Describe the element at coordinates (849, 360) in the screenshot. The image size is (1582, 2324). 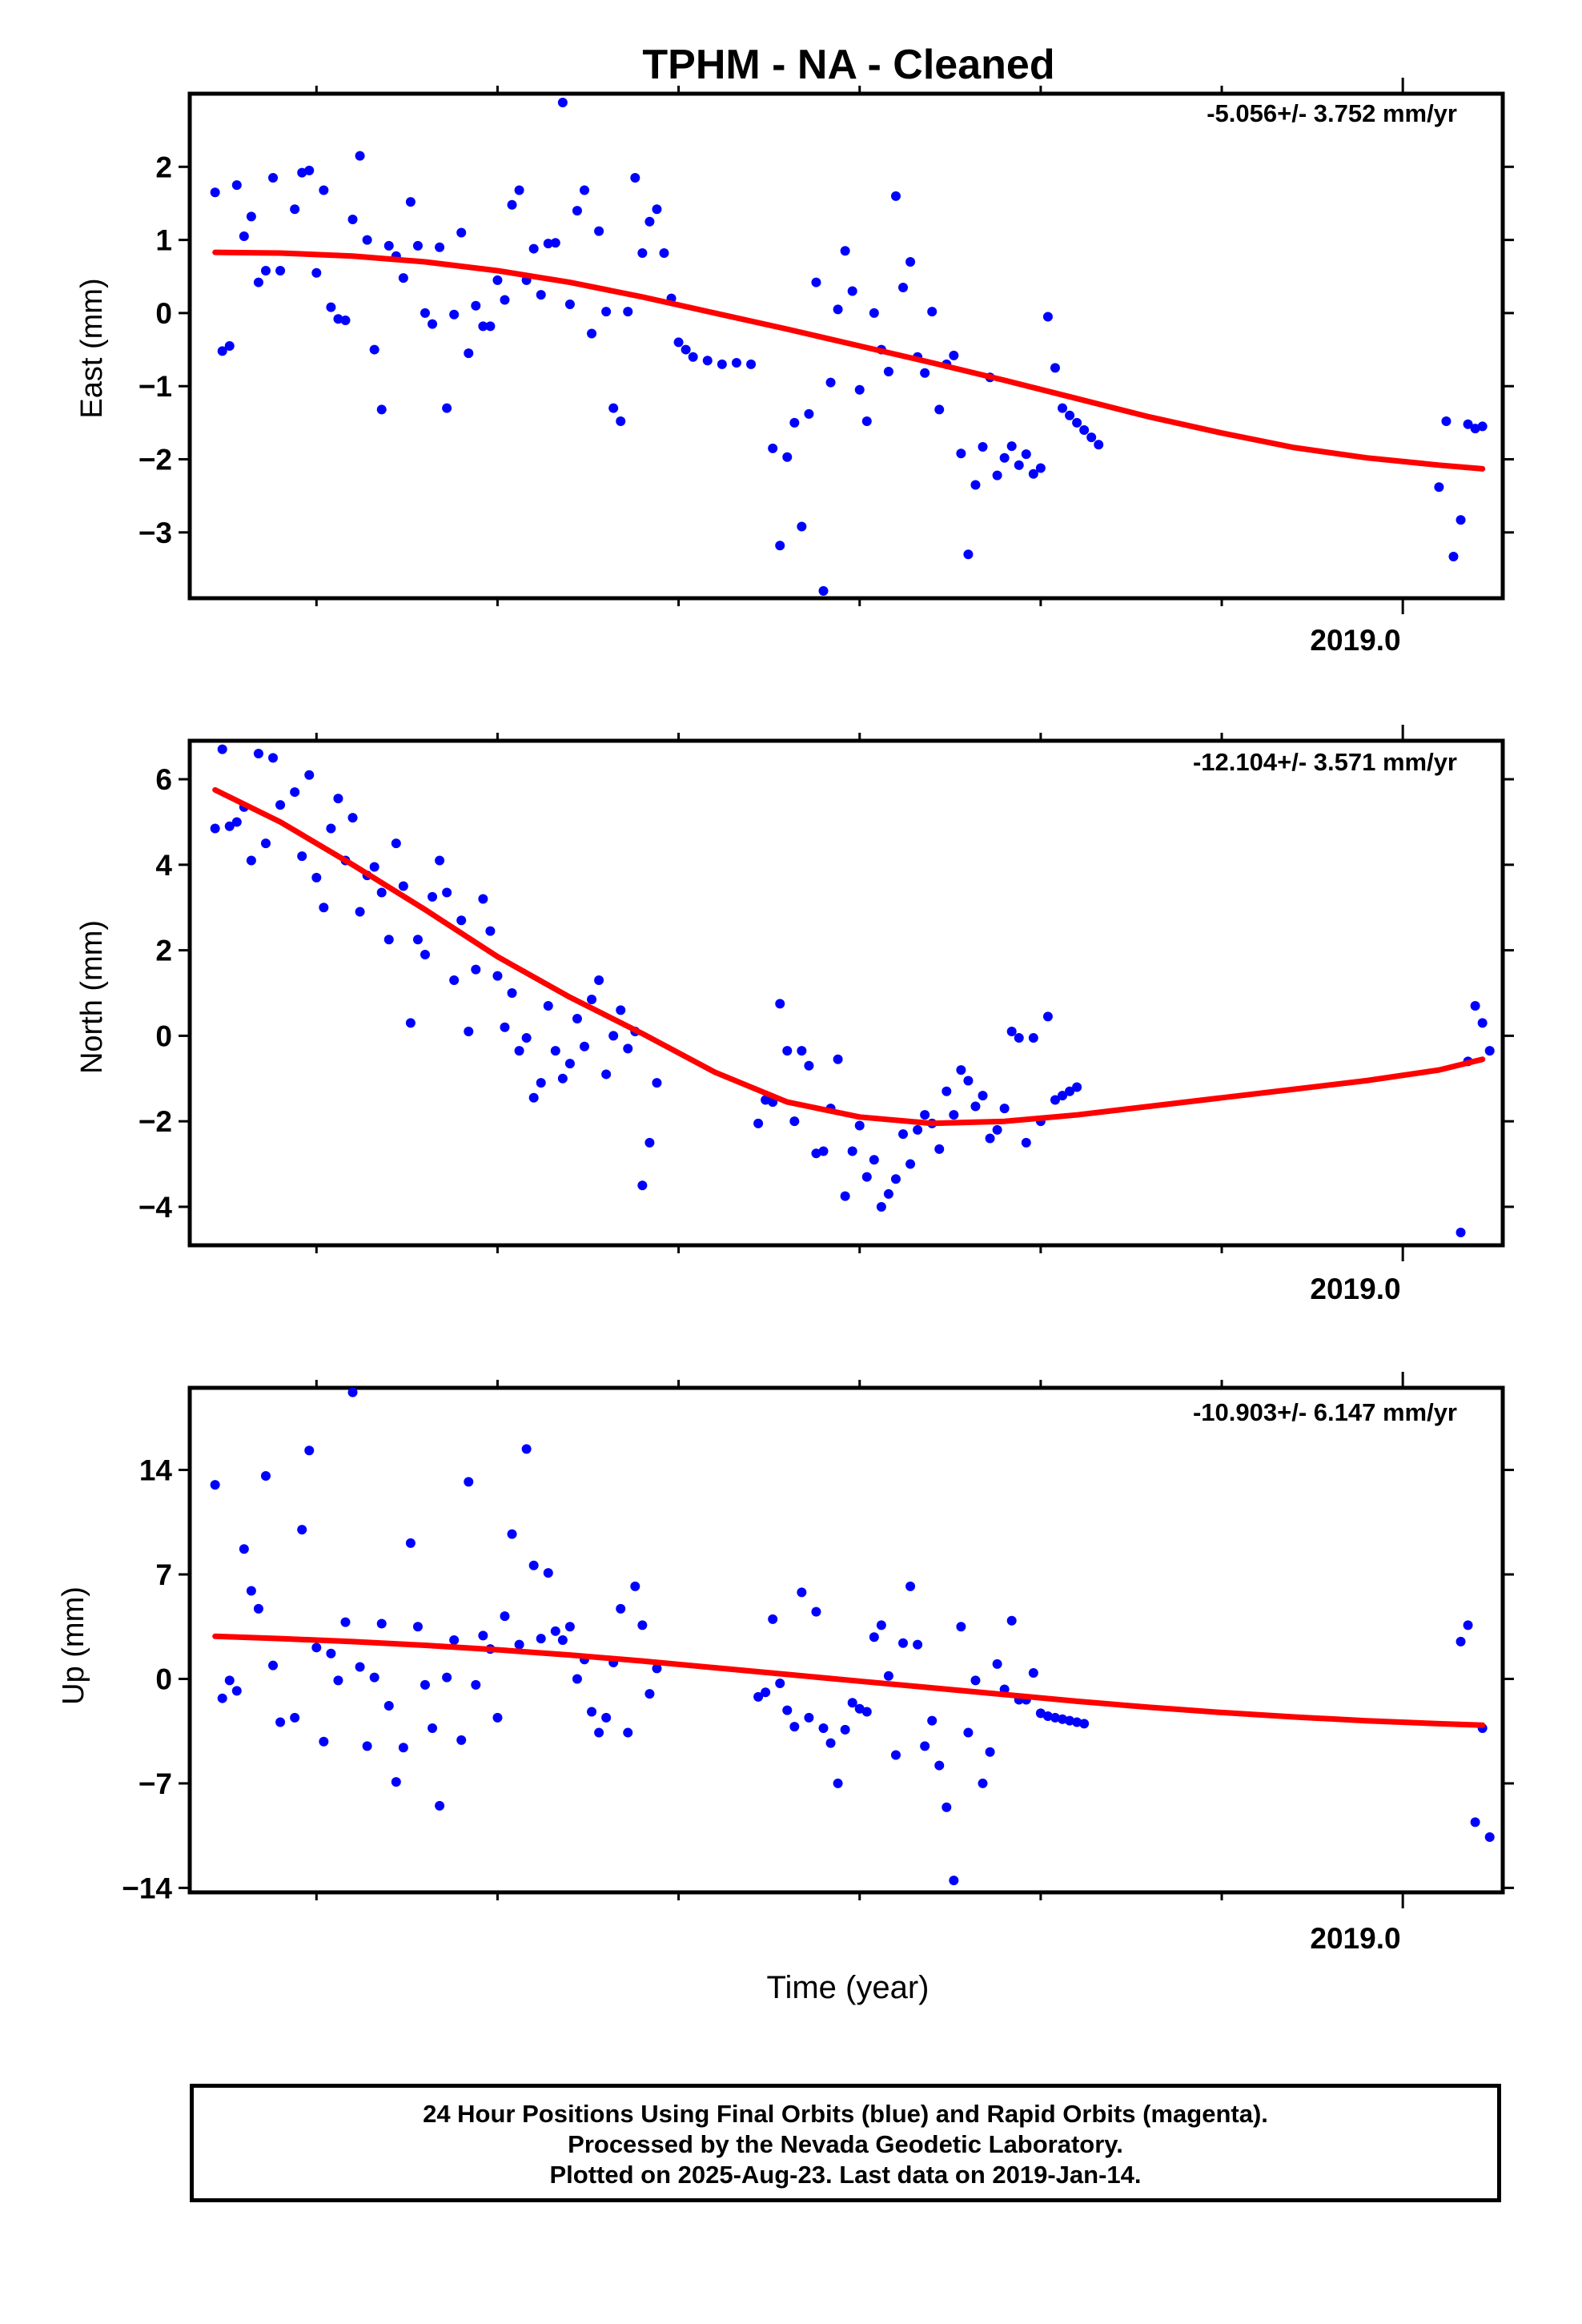
I see `east-fit-line` at that location.